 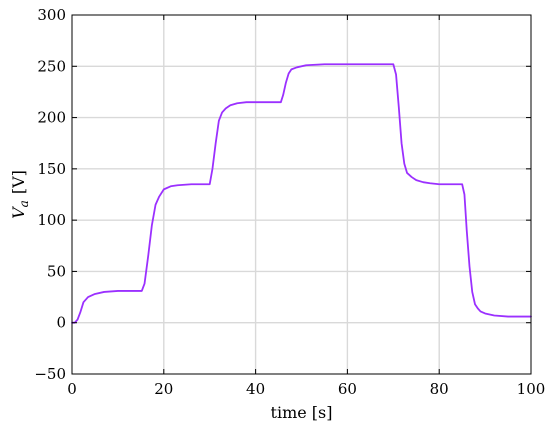 I want to click on y-tick-label: 50, so click(x=56, y=271).